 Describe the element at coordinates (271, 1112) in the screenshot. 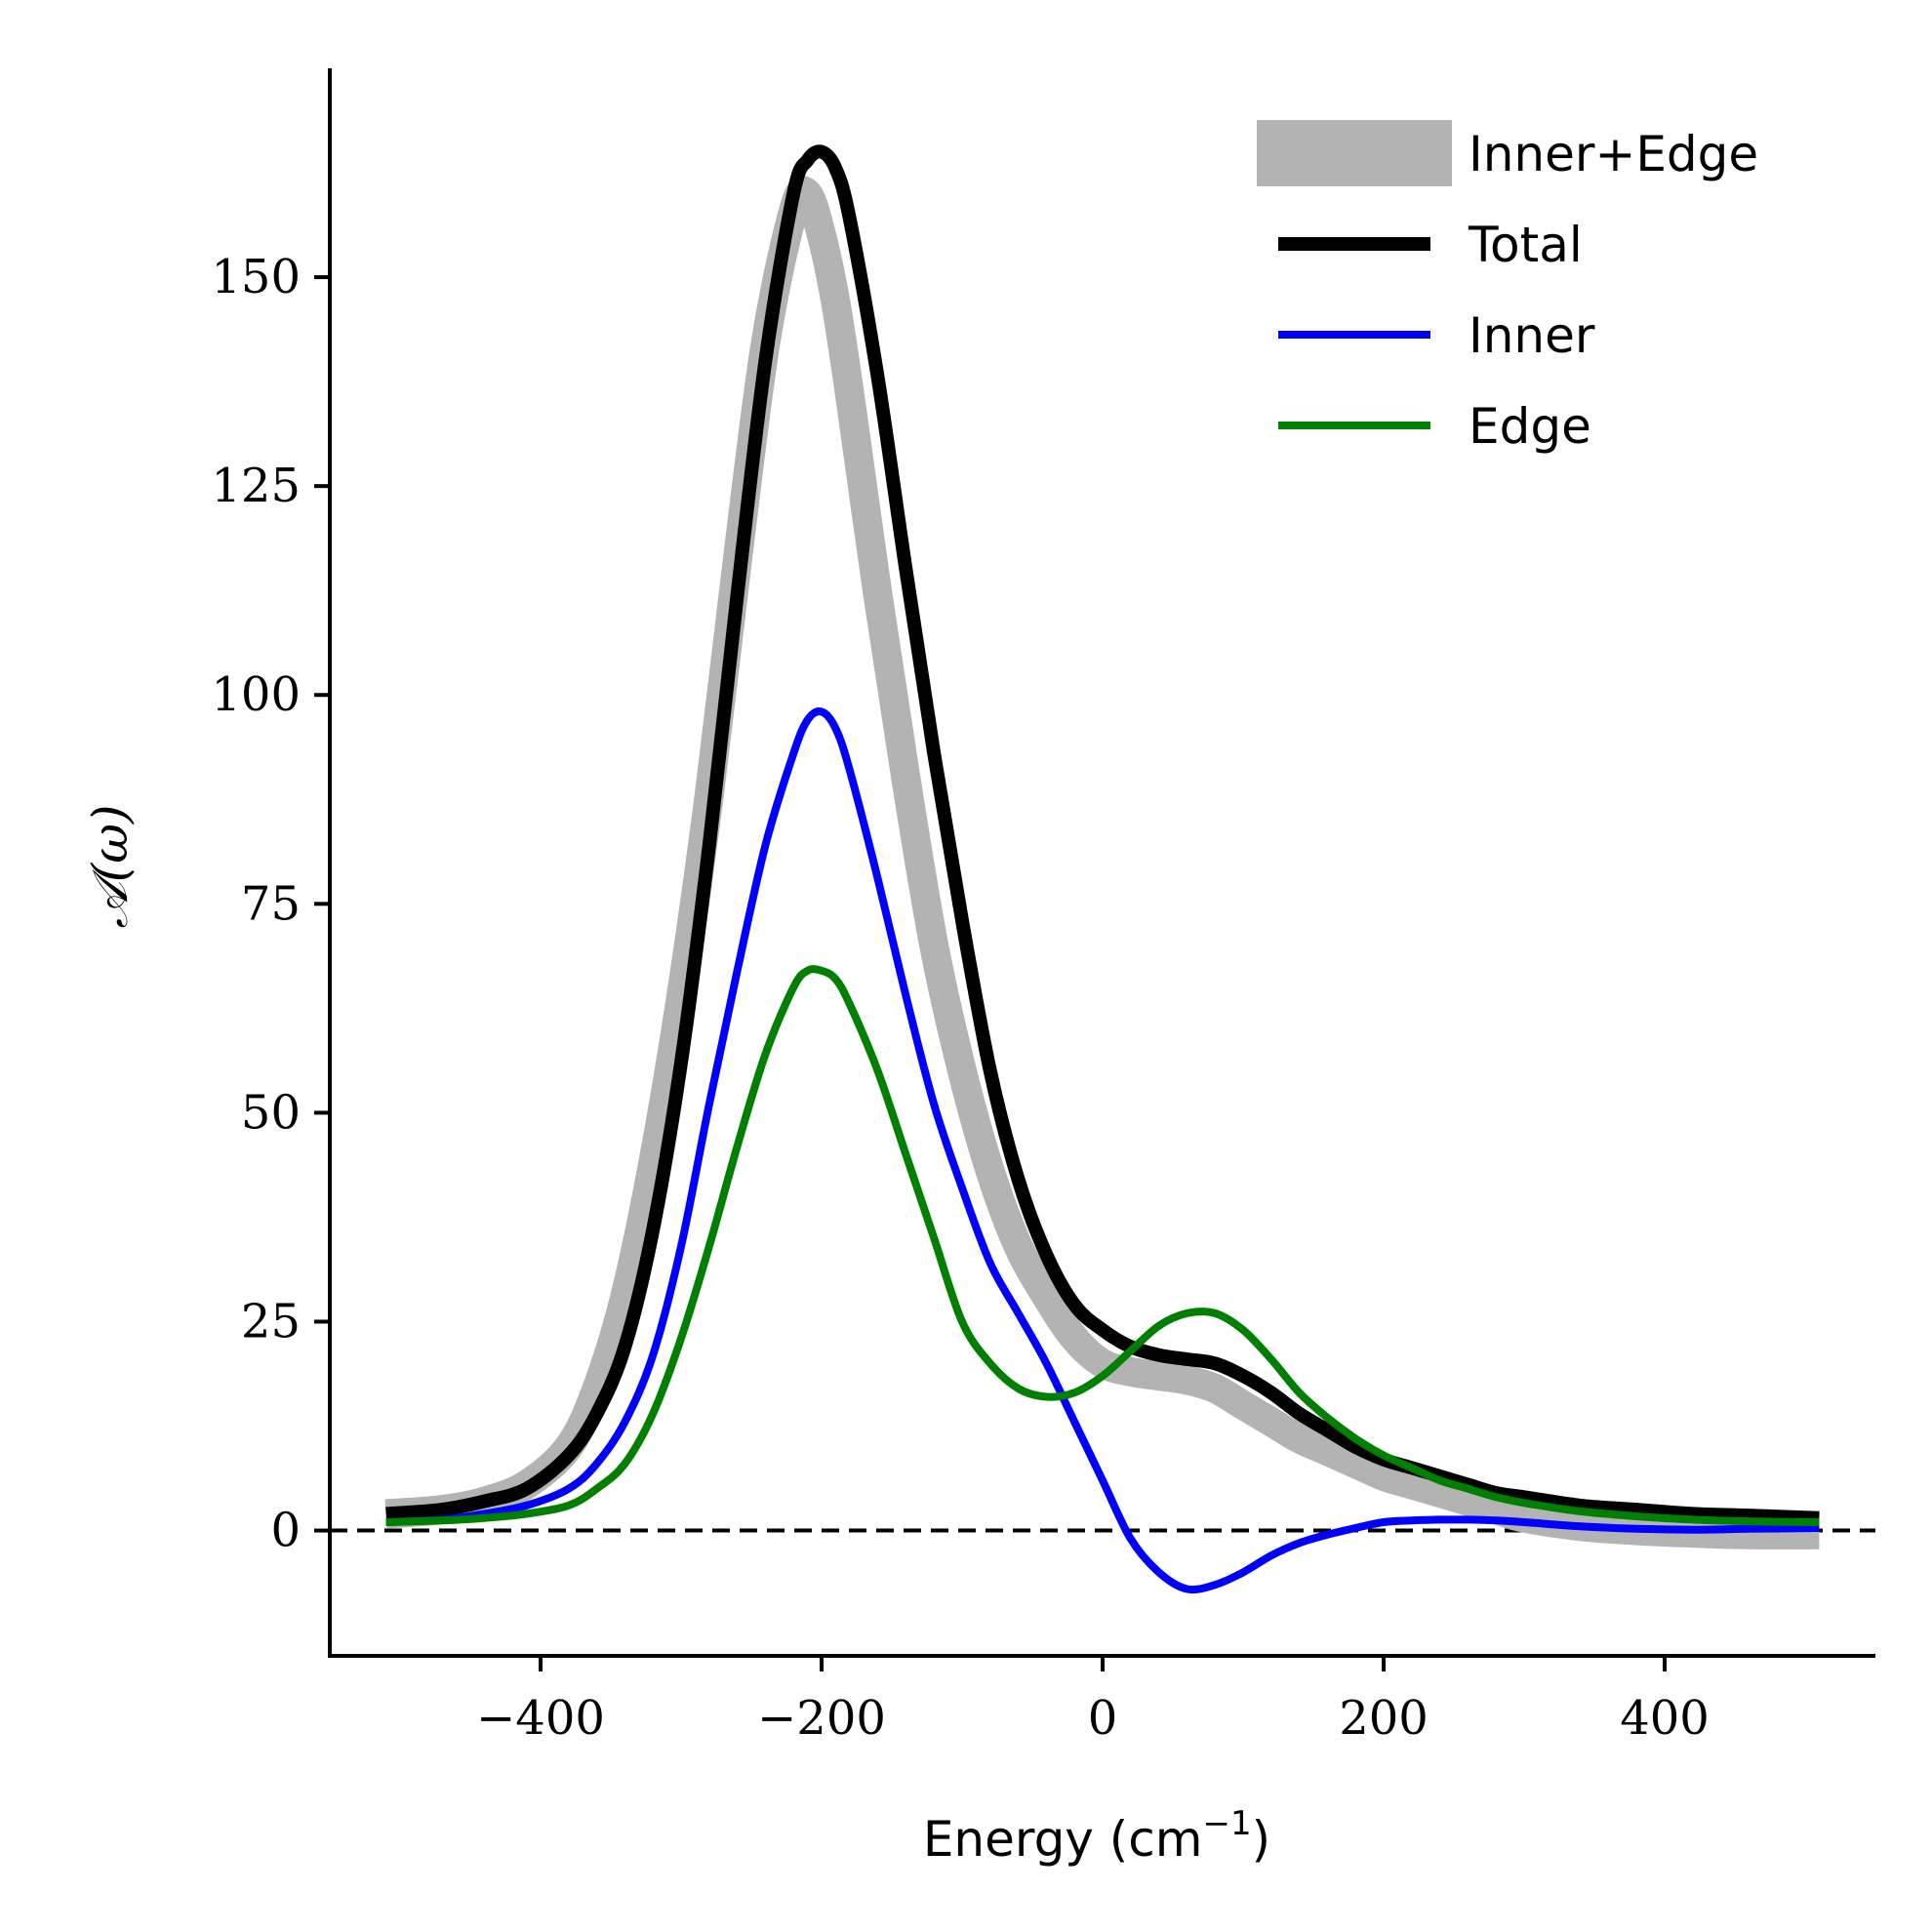

I see `y-tick-label: 50` at that location.